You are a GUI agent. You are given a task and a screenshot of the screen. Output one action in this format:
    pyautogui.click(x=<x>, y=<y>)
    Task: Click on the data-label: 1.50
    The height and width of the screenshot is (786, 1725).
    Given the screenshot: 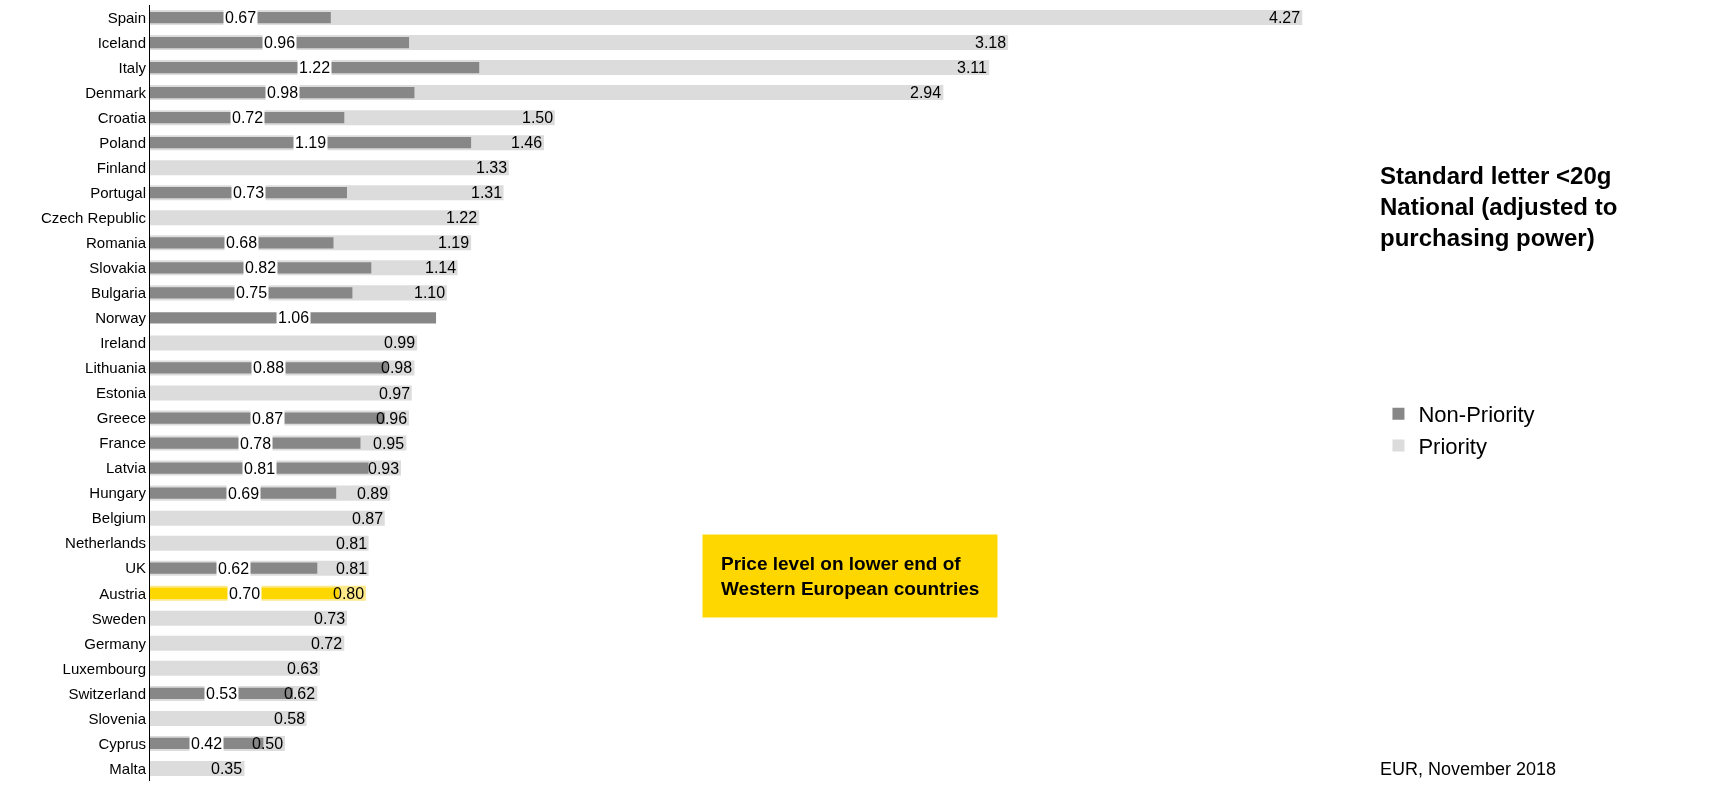 What is the action you would take?
    pyautogui.click(x=538, y=117)
    